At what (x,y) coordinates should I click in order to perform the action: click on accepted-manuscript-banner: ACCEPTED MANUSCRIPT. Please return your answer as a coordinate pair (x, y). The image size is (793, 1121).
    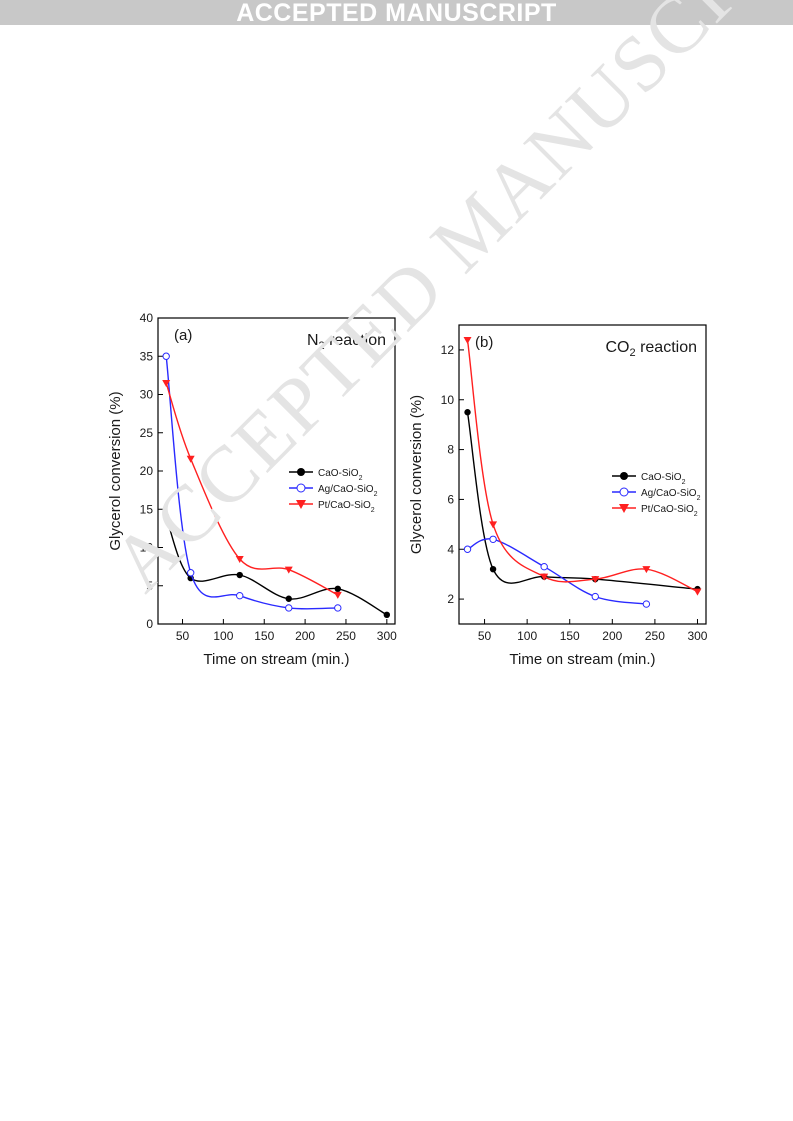
    Looking at the image, I should click on (396, 13).